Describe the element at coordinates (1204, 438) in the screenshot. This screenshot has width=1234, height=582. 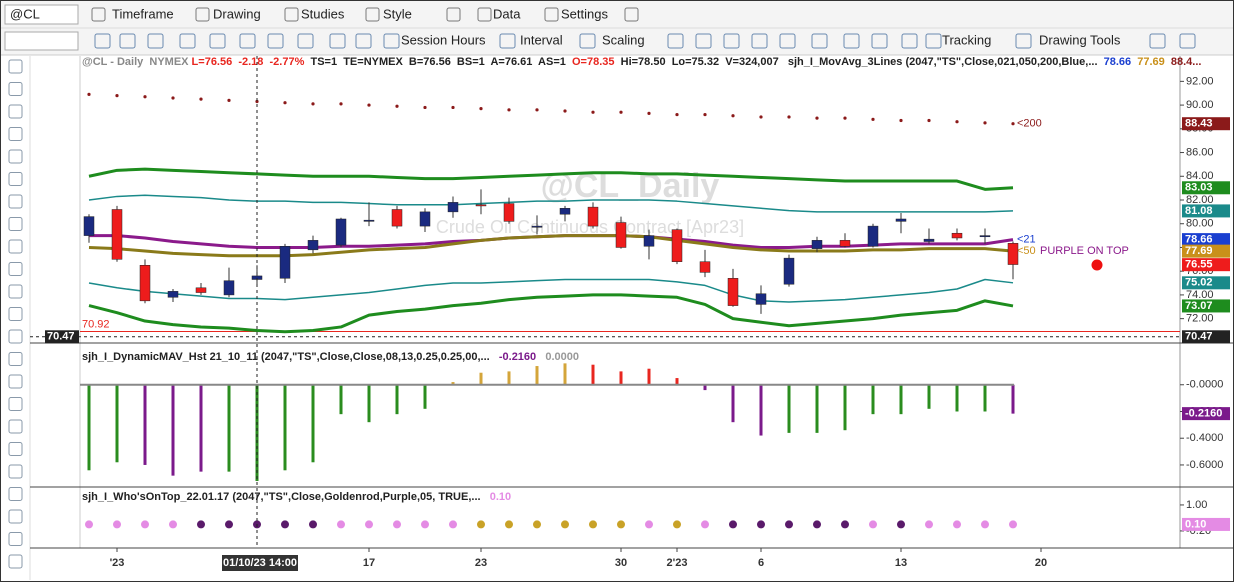
I see `y-tick-label: -0.4000` at that location.